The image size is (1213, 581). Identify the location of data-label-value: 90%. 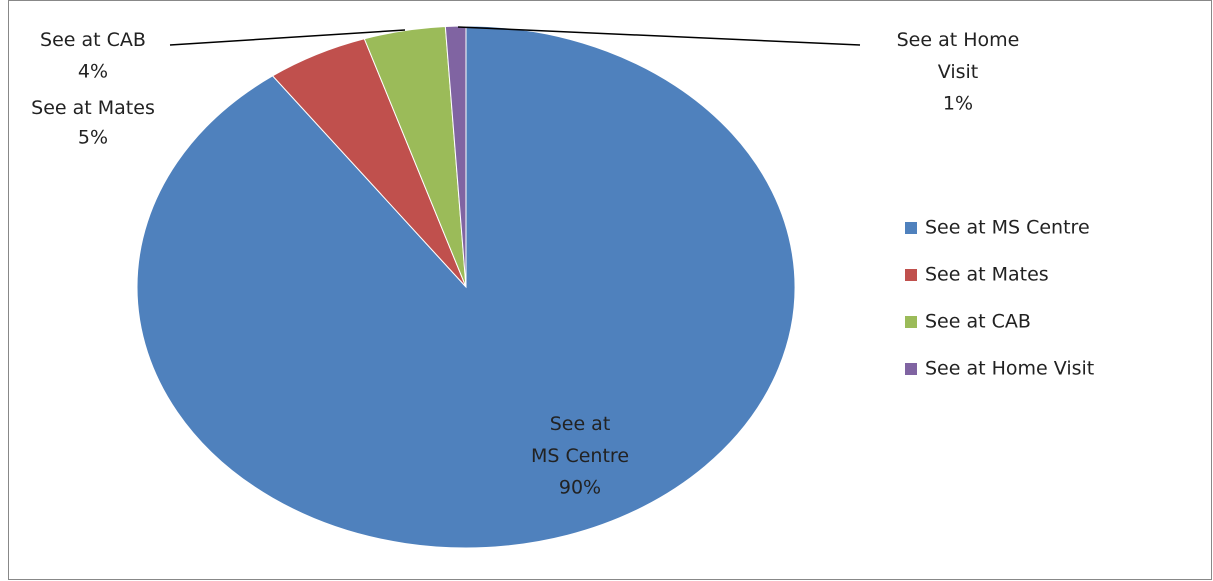
(580, 488).